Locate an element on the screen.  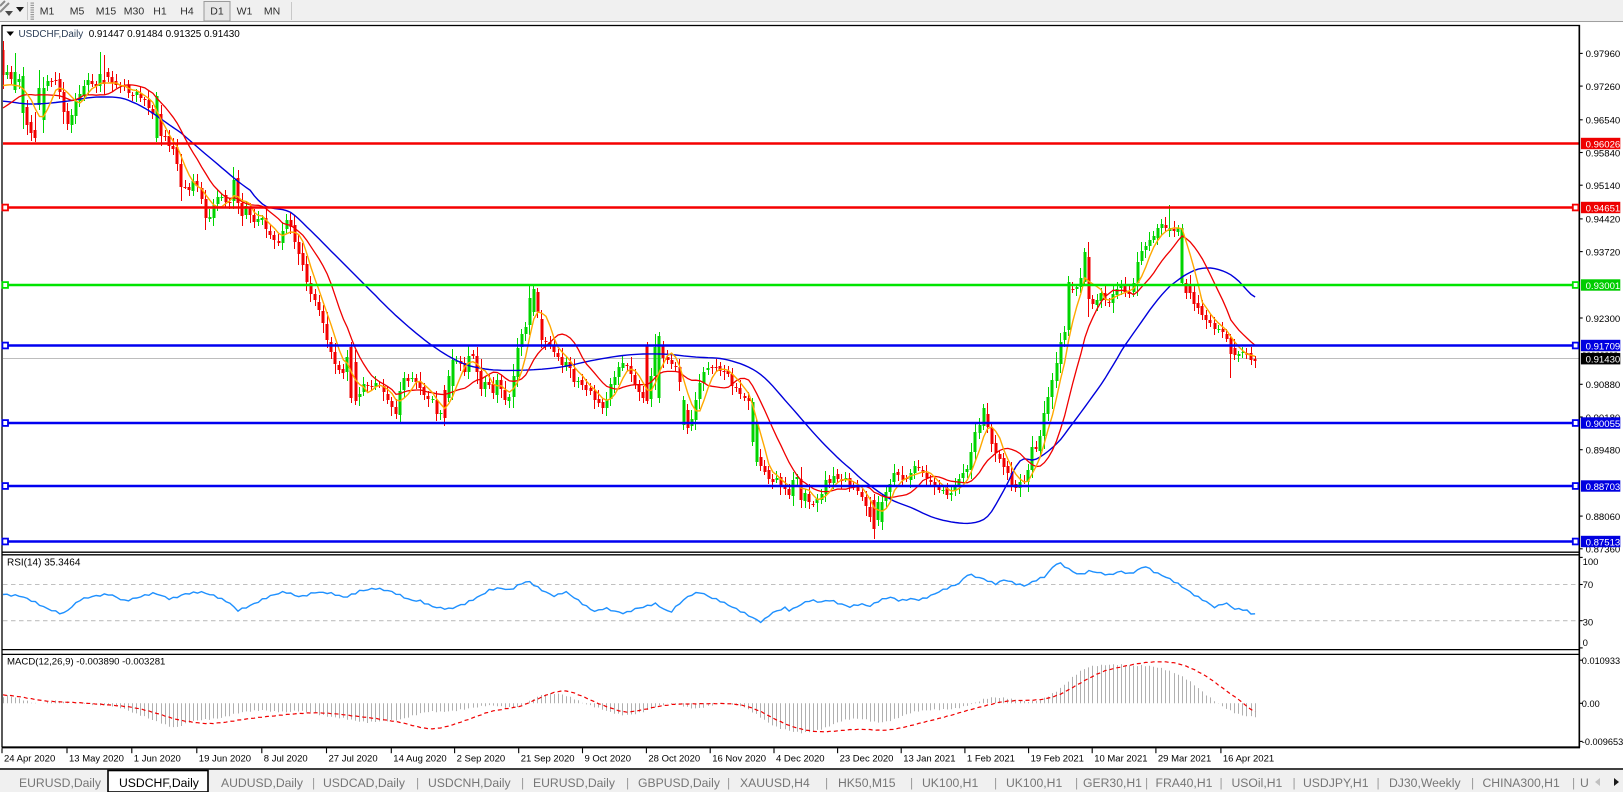
svg-text:0.91447 0.91484 0.91325 0.9143: 0.91447 0.91484 0.91325 0.91430 is located at coordinates (165, 34).